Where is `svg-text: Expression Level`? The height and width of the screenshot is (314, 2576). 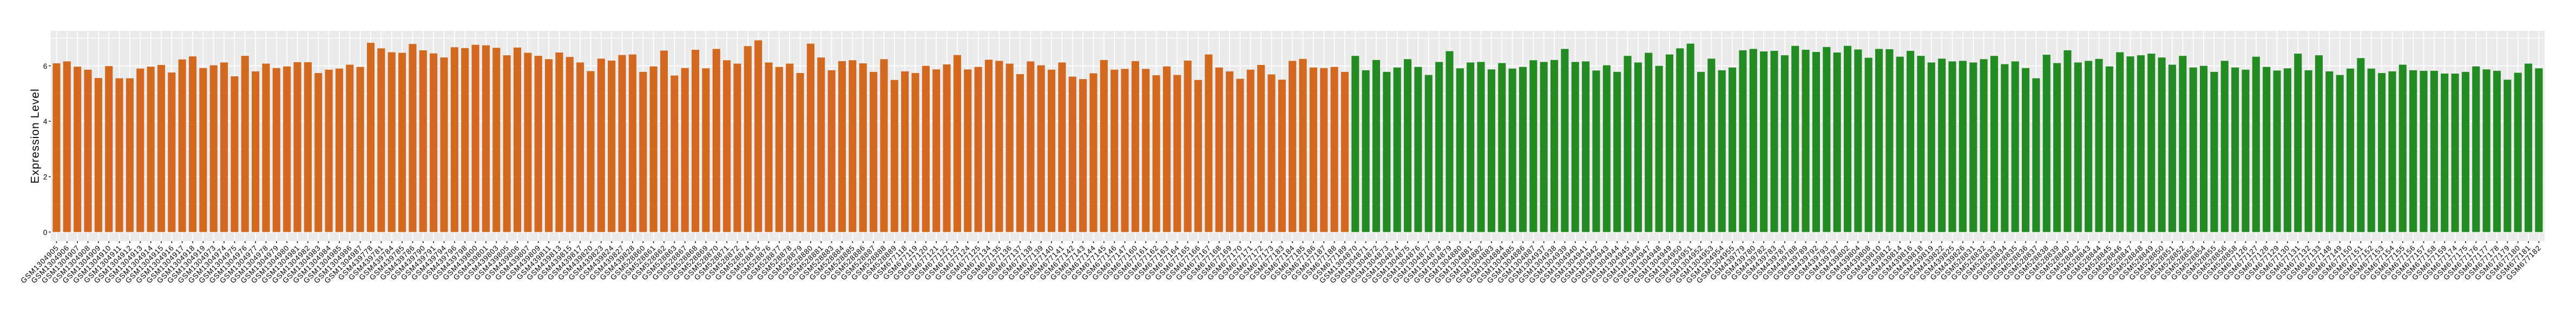 svg-text: Expression Level is located at coordinates (35, 136).